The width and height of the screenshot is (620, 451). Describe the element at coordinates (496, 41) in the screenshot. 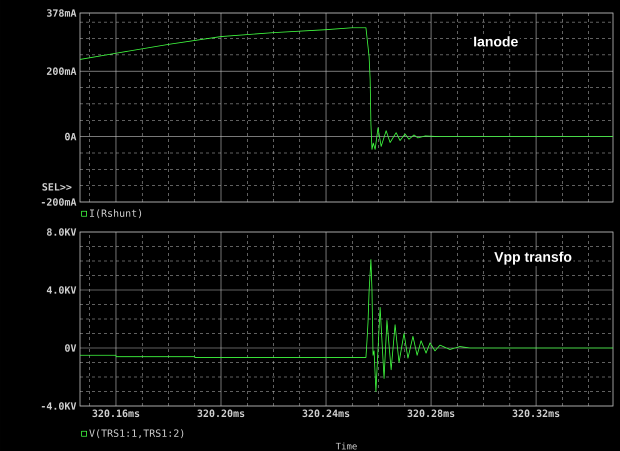

I see `annotation: Ianode` at that location.